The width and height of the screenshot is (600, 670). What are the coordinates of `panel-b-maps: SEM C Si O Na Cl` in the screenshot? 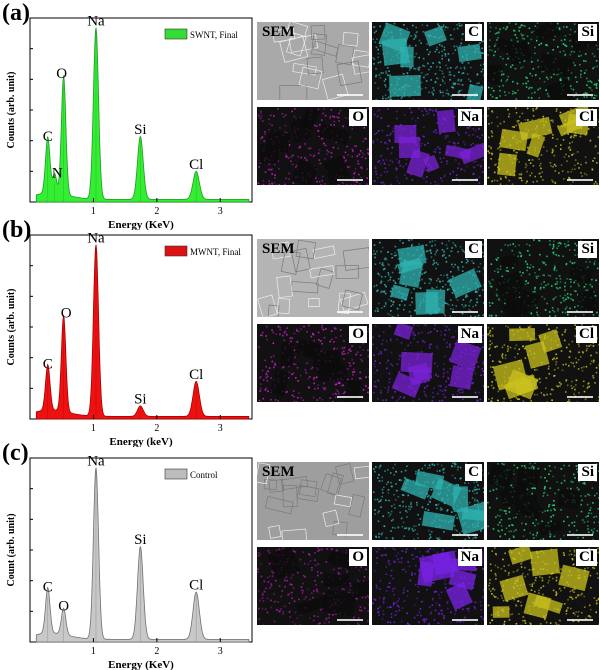 It's located at (428, 324).